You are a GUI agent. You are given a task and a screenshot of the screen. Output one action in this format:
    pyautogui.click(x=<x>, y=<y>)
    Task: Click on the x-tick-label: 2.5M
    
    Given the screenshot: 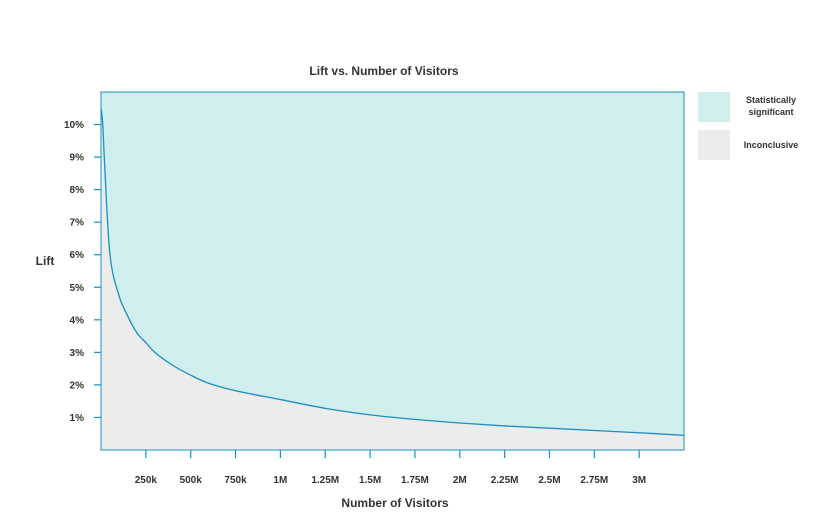 What is the action you would take?
    pyautogui.click(x=549, y=480)
    